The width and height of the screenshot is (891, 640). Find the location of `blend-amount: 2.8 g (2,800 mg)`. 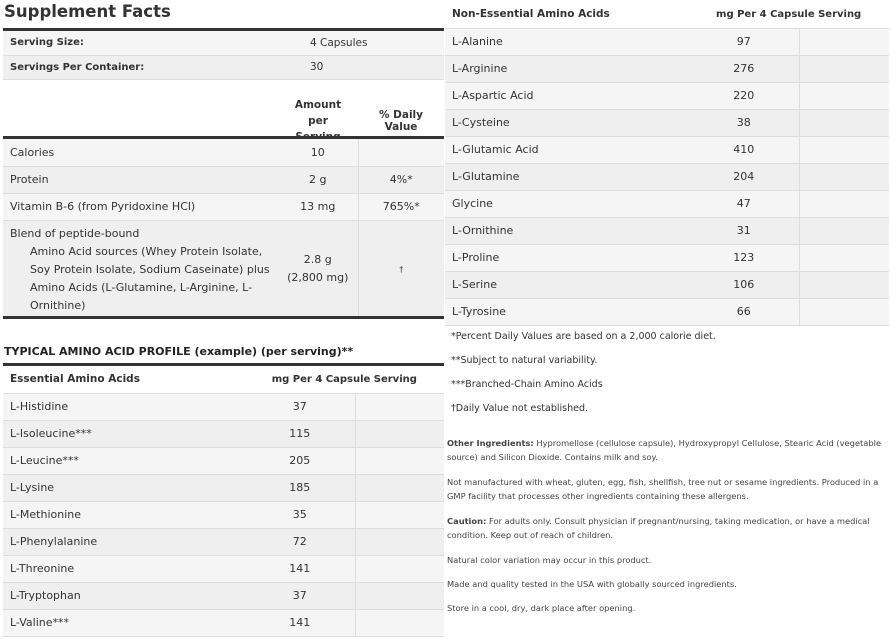

blend-amount: 2.8 g (2,800 mg) is located at coordinates (318, 269).